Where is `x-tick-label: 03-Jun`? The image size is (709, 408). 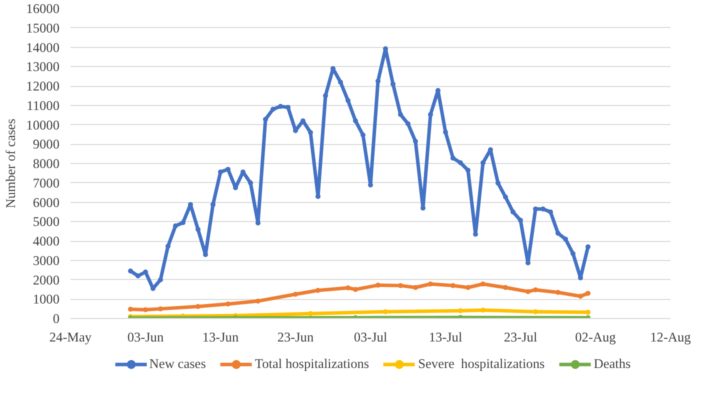
x-tick-label: 03-Jun is located at coordinates (145, 337).